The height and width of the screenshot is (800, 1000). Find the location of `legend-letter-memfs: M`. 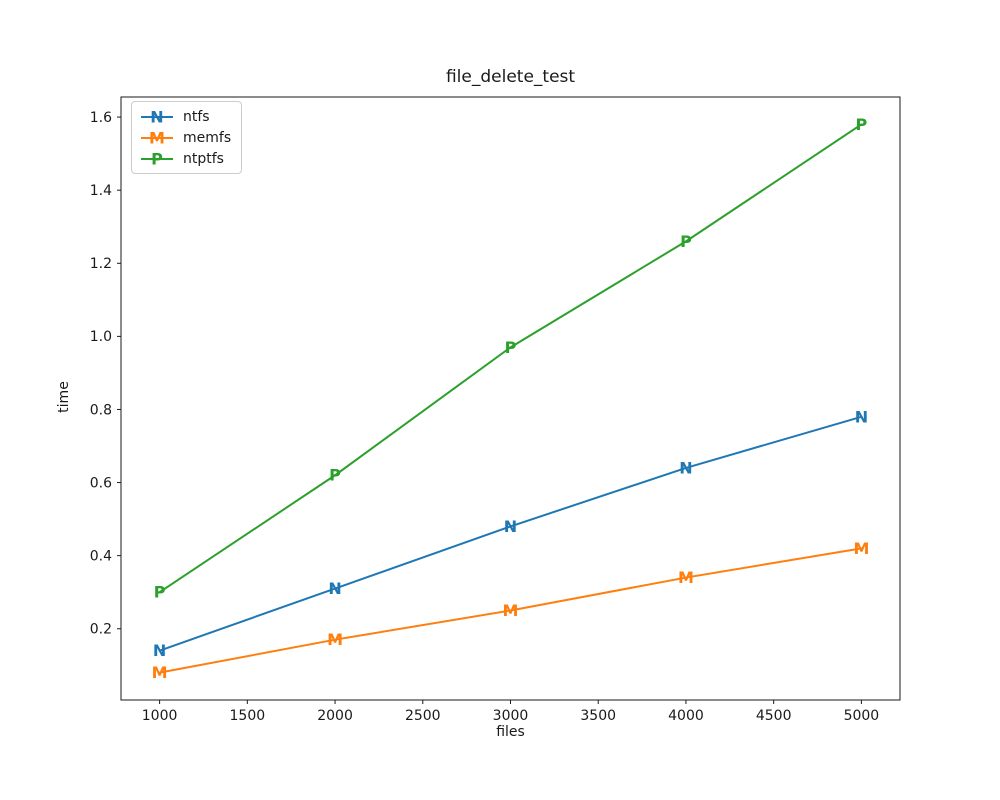

legend-letter-memfs: M is located at coordinates (157, 138).